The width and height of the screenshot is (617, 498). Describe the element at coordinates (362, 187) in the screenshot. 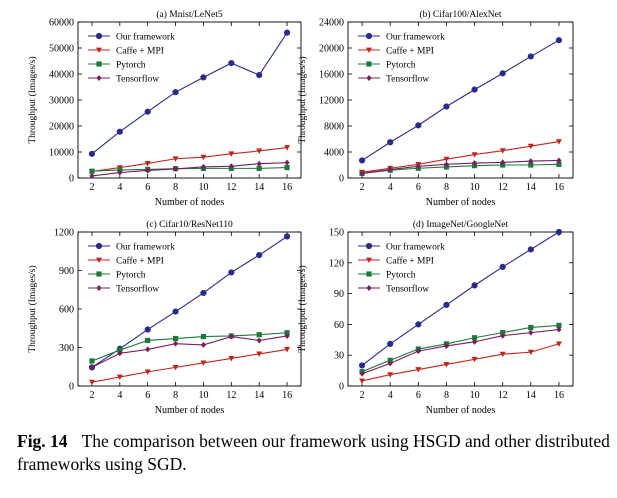

I see `x-tick-label: 2` at that location.